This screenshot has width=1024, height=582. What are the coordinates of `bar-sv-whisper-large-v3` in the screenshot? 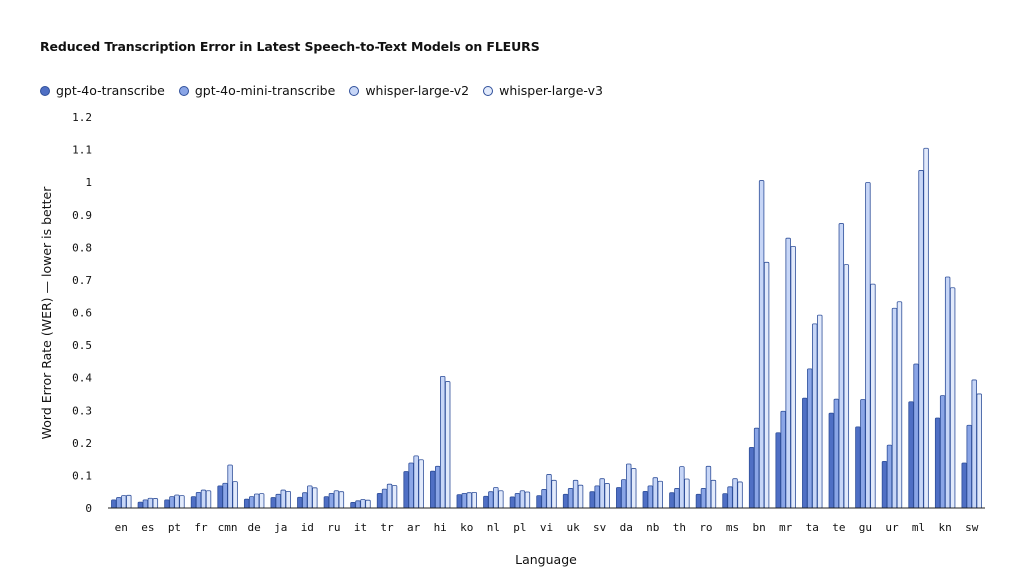 It's located at (607, 496).